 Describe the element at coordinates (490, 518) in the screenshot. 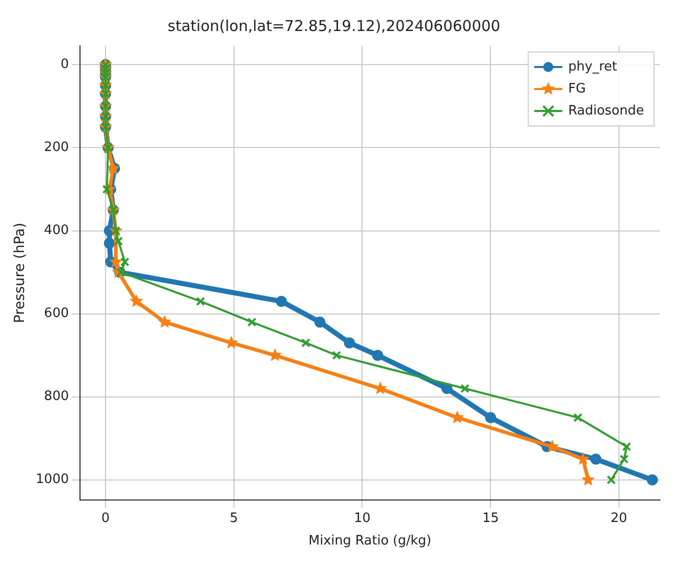

I see `x-tick-label: 15` at that location.